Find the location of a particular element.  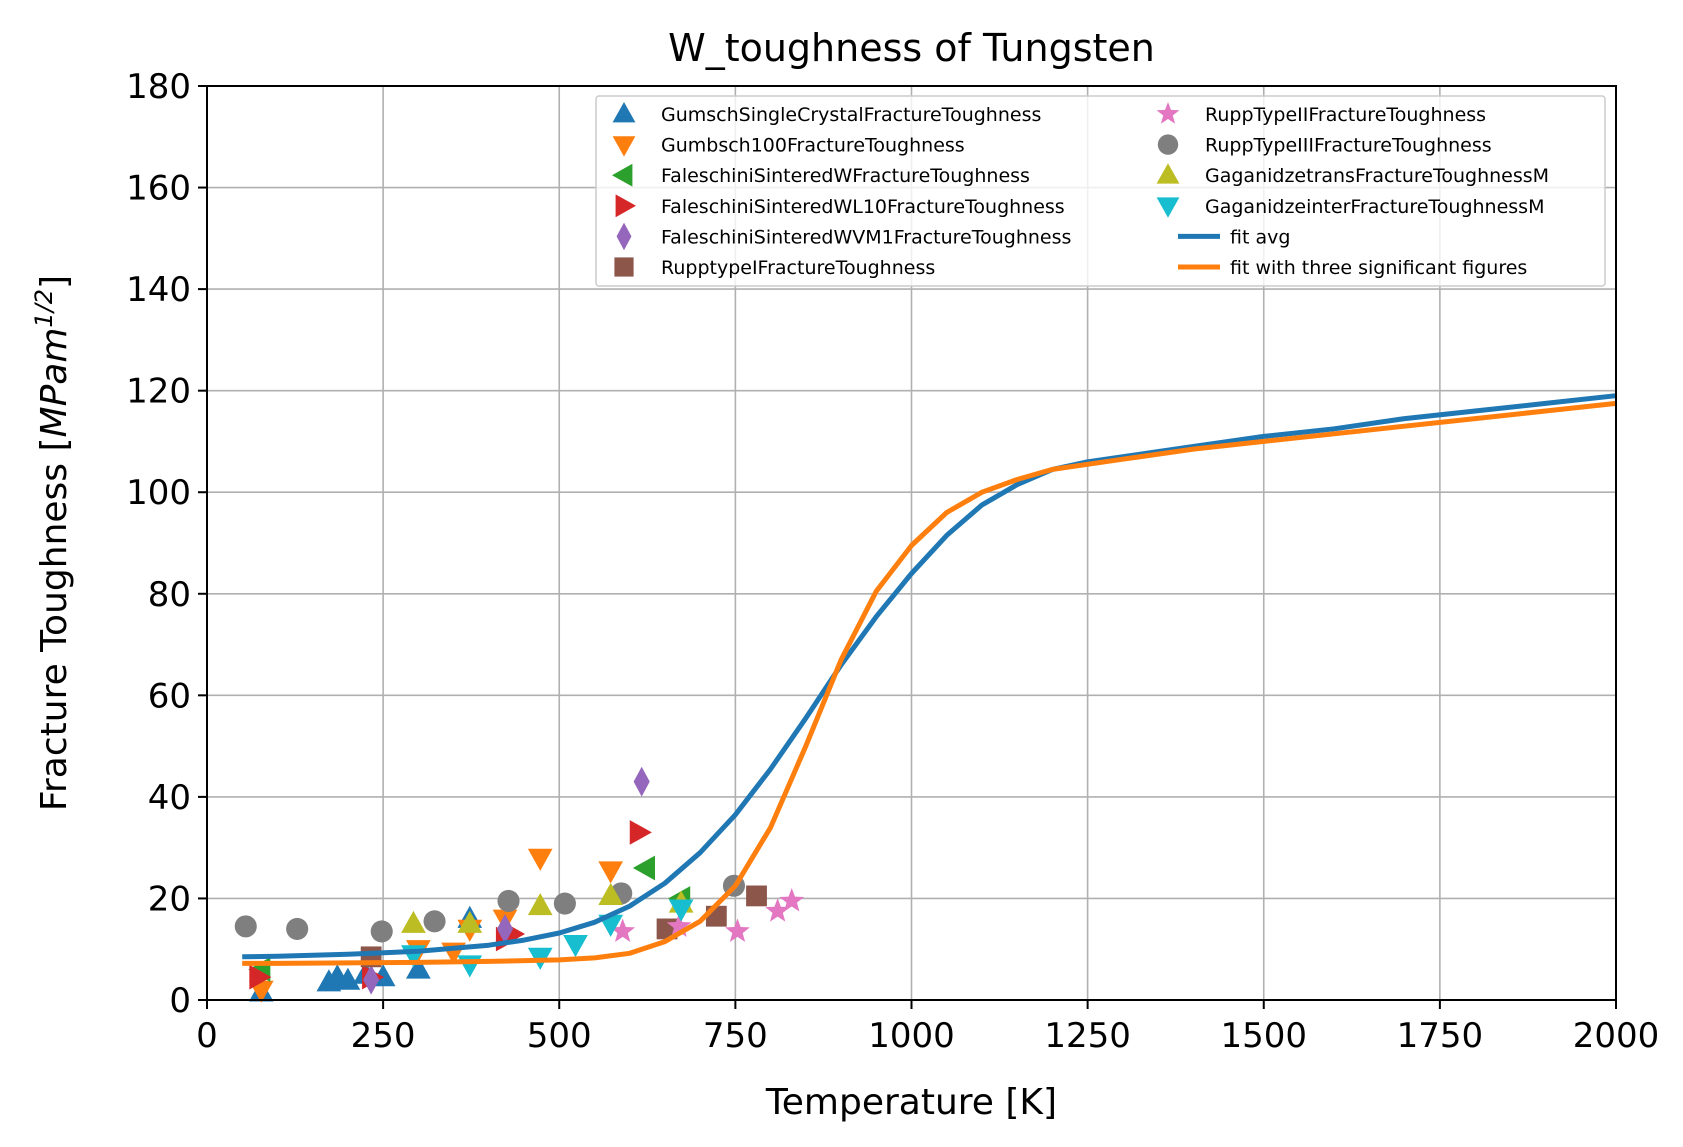

legend-entry-gaganidzeinterfracturetoughnessm: GaganidzeinterFractureToughnessM is located at coordinates (1350, 207).